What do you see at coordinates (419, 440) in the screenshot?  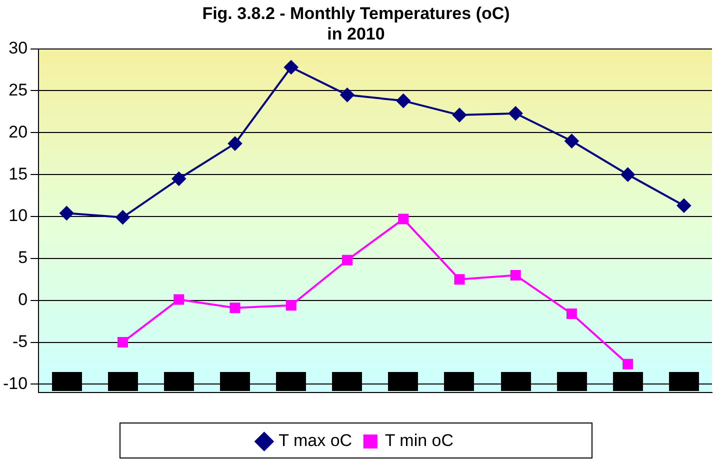 I see `legend-label: T min oC` at bounding box center [419, 440].